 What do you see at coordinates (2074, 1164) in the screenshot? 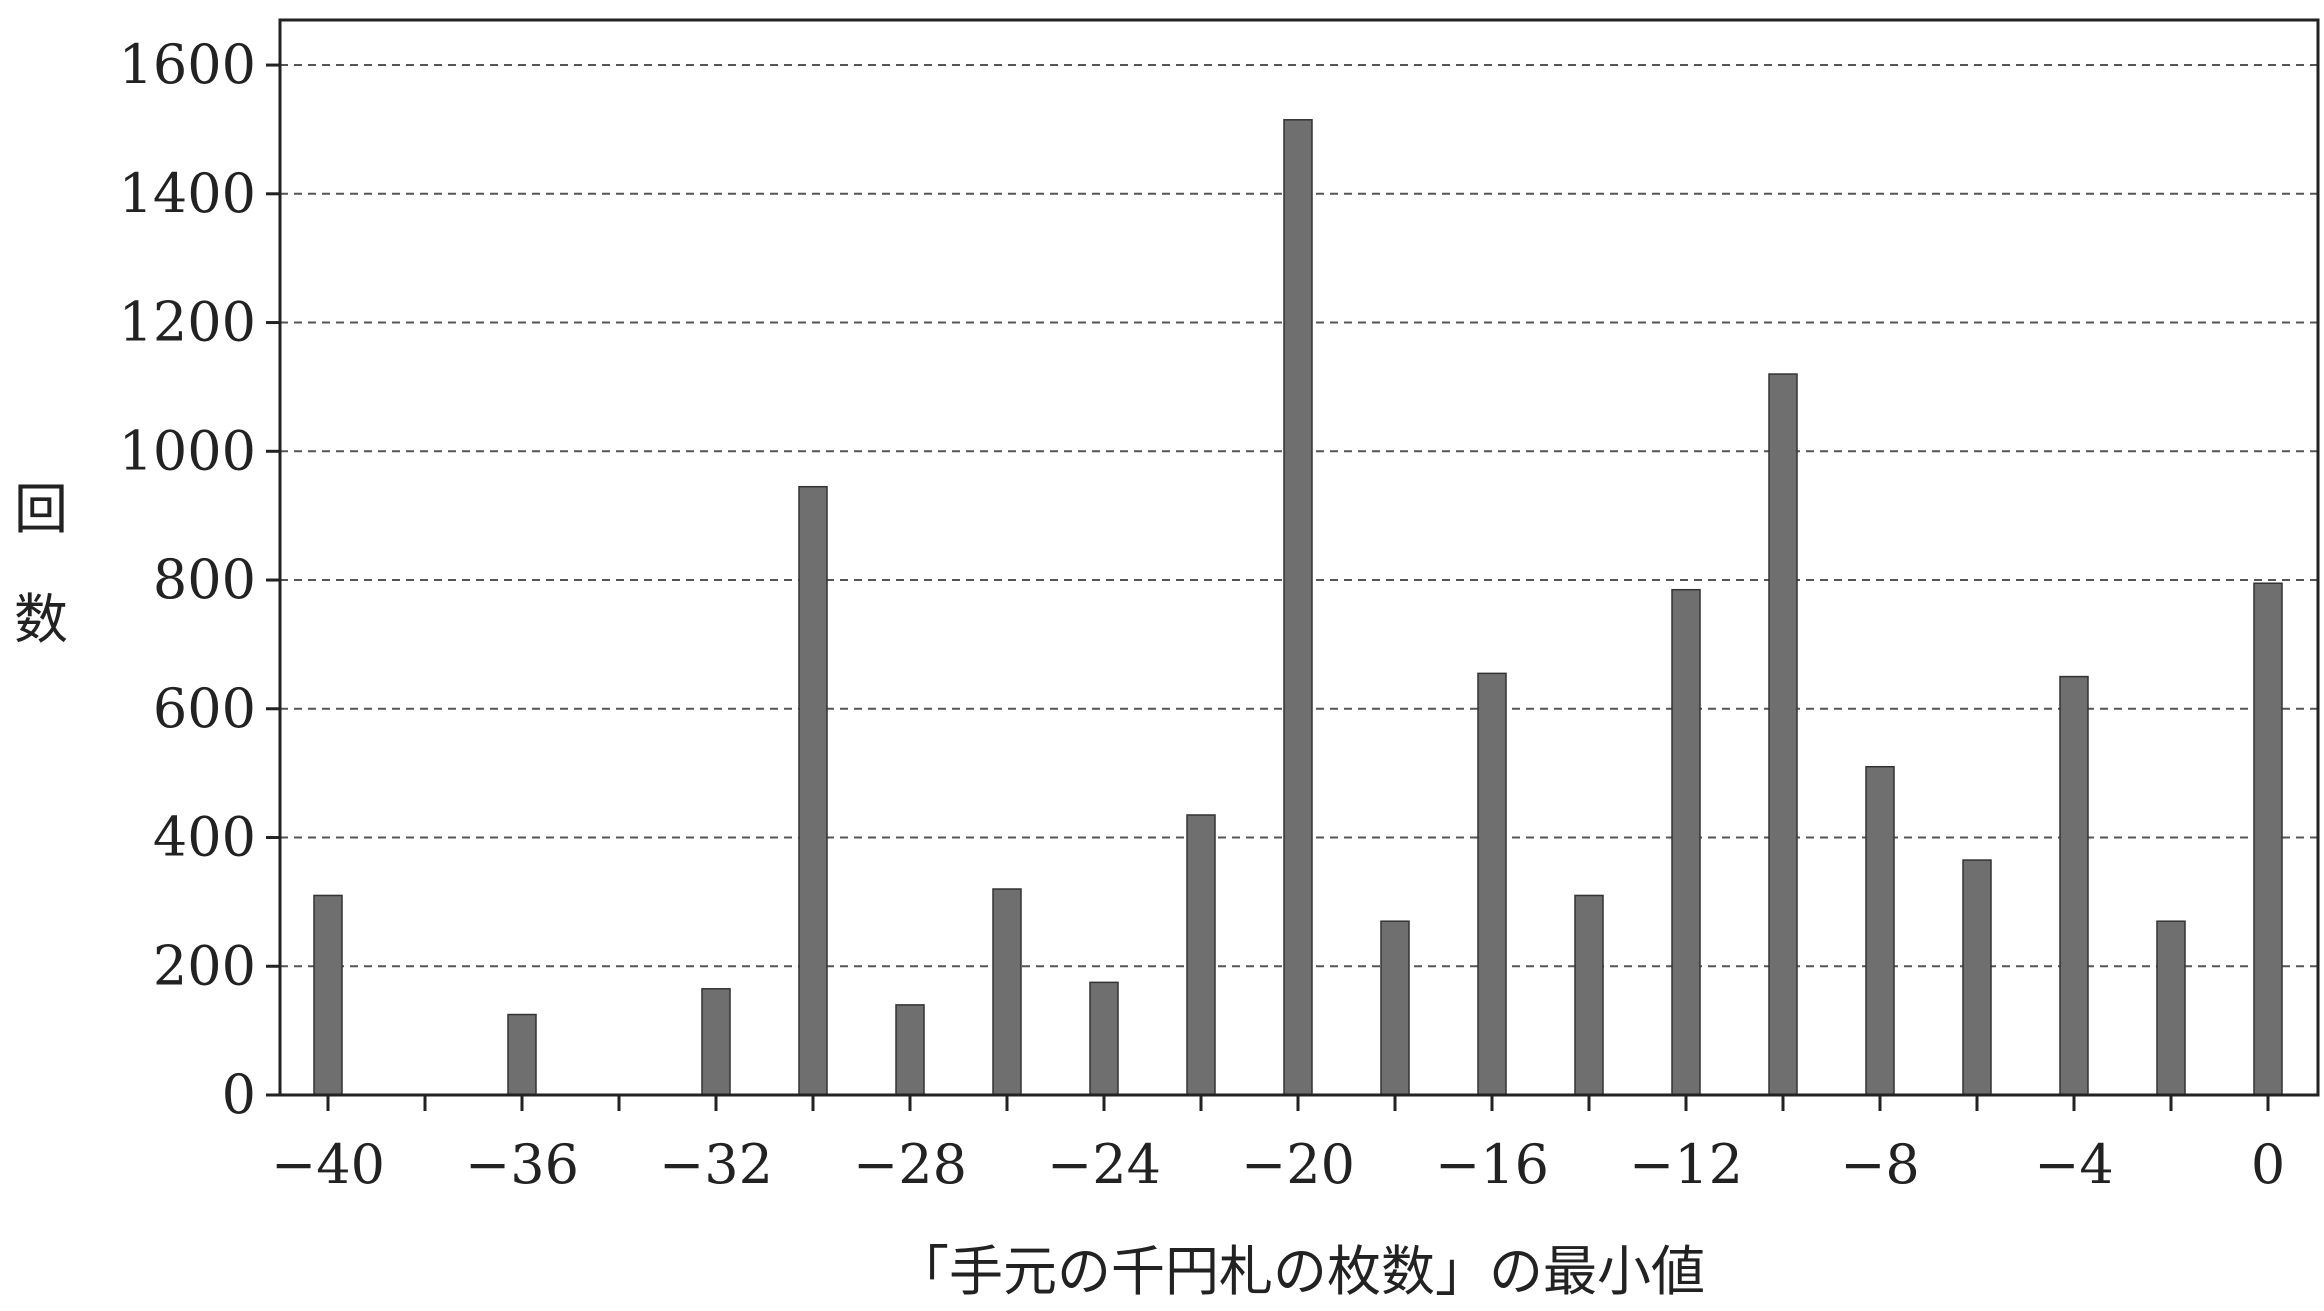
I see `x-tick-label: −4` at bounding box center [2074, 1164].